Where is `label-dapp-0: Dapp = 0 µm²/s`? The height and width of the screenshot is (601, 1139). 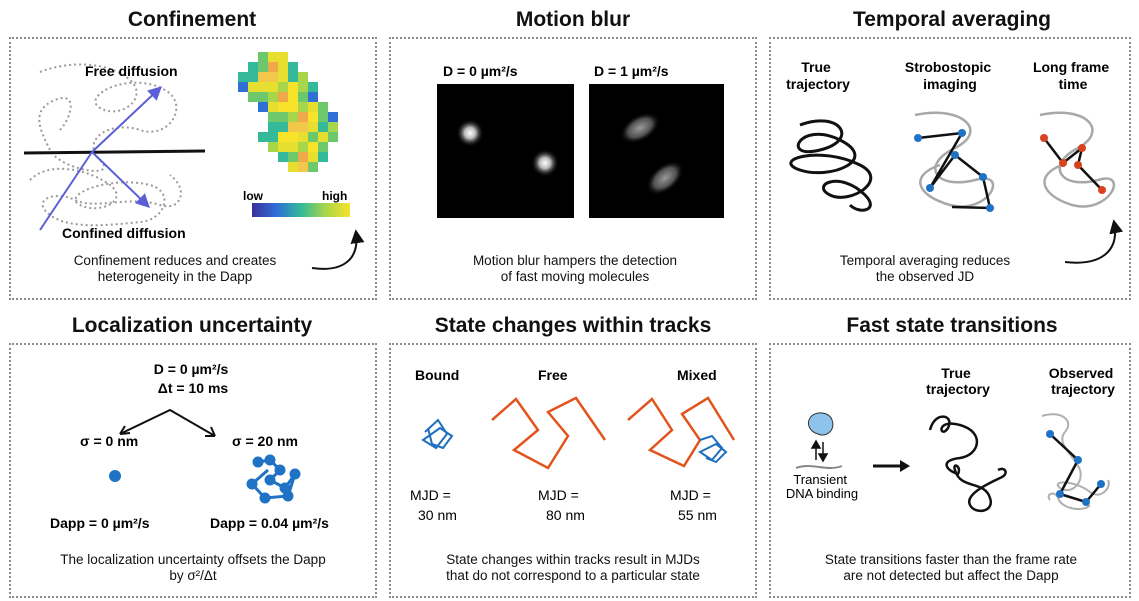
label-dapp-0: Dapp = 0 µm²/s is located at coordinates (100, 523).